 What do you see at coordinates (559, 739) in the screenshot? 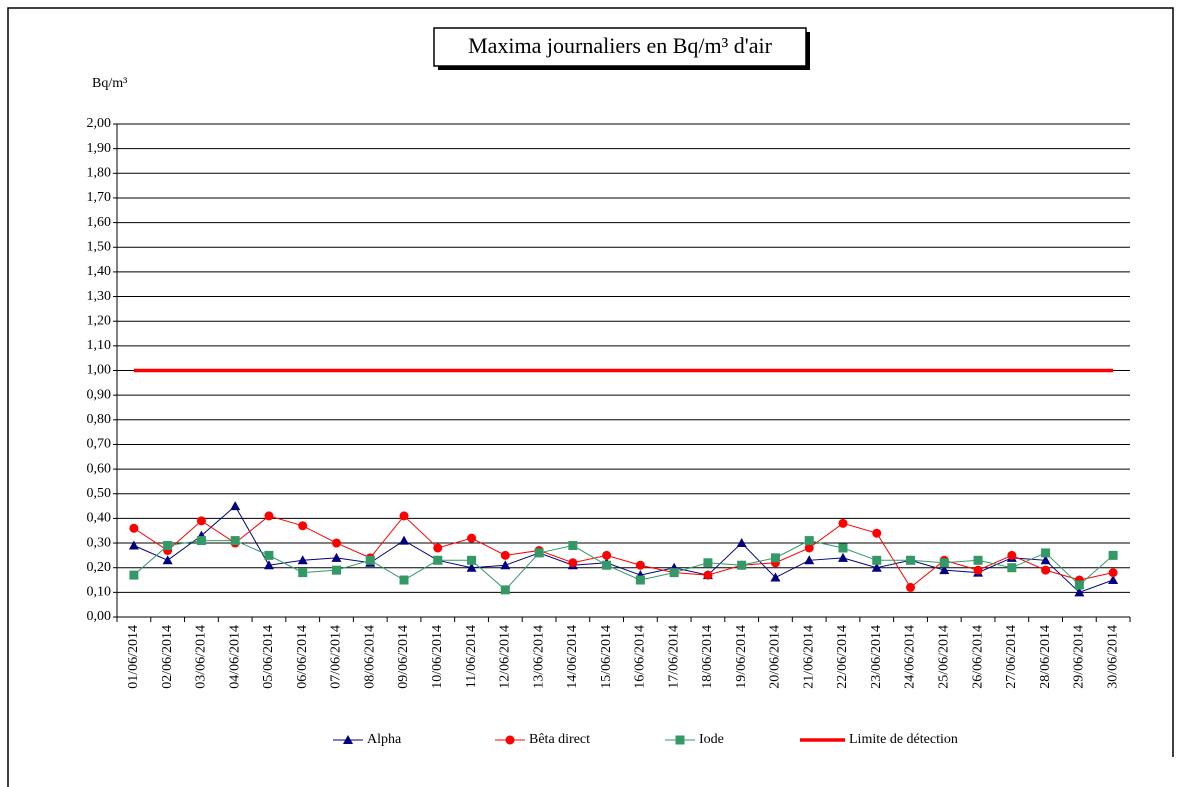
I see `legend-label: Bêta direct` at bounding box center [559, 739].